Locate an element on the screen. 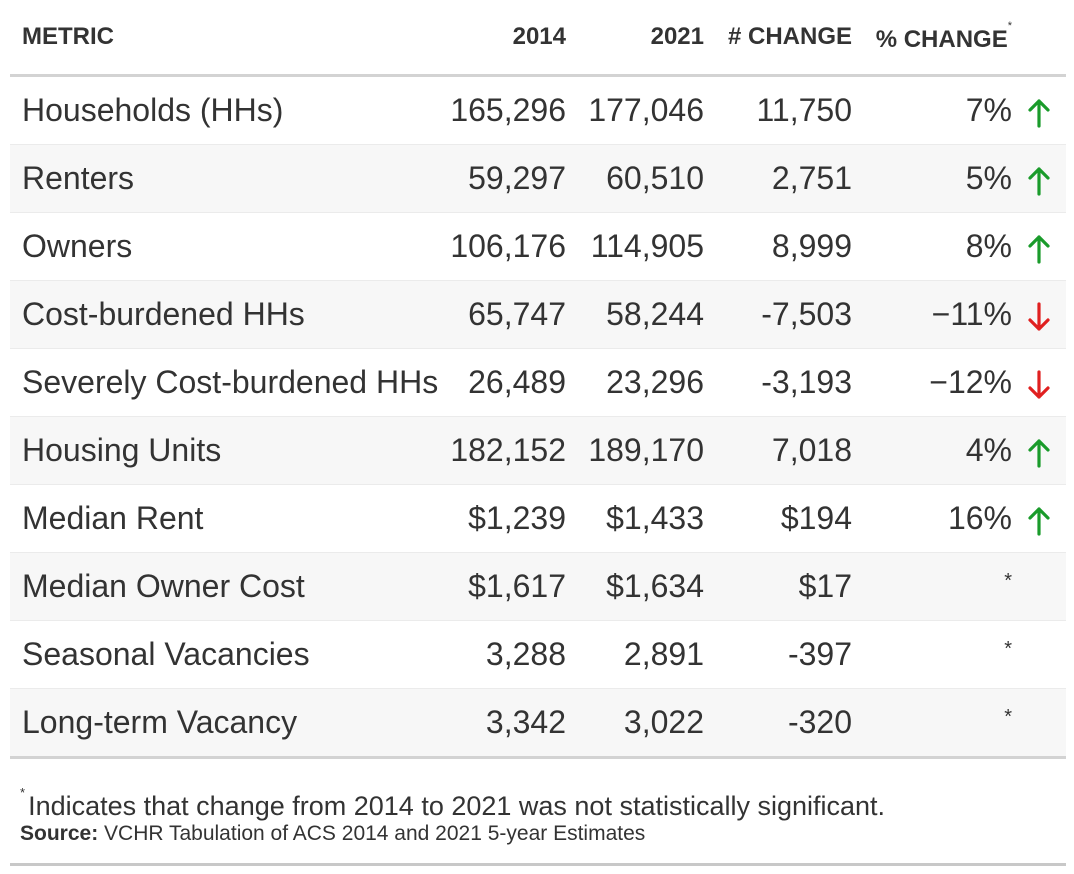 The height and width of the screenshot is (874, 1074). table-row: Cost-burdened HHs 65,747 58,244 -7,503 −11% is located at coordinates (538, 314).